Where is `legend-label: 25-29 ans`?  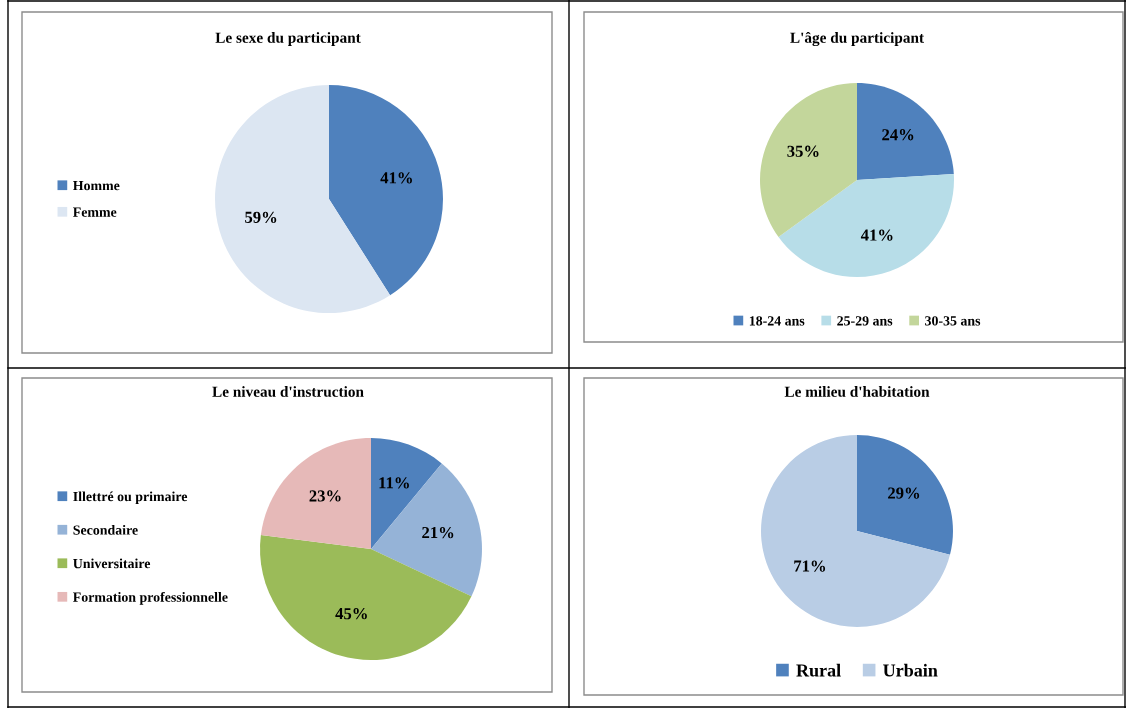
legend-label: 25-29 ans is located at coordinates (865, 321).